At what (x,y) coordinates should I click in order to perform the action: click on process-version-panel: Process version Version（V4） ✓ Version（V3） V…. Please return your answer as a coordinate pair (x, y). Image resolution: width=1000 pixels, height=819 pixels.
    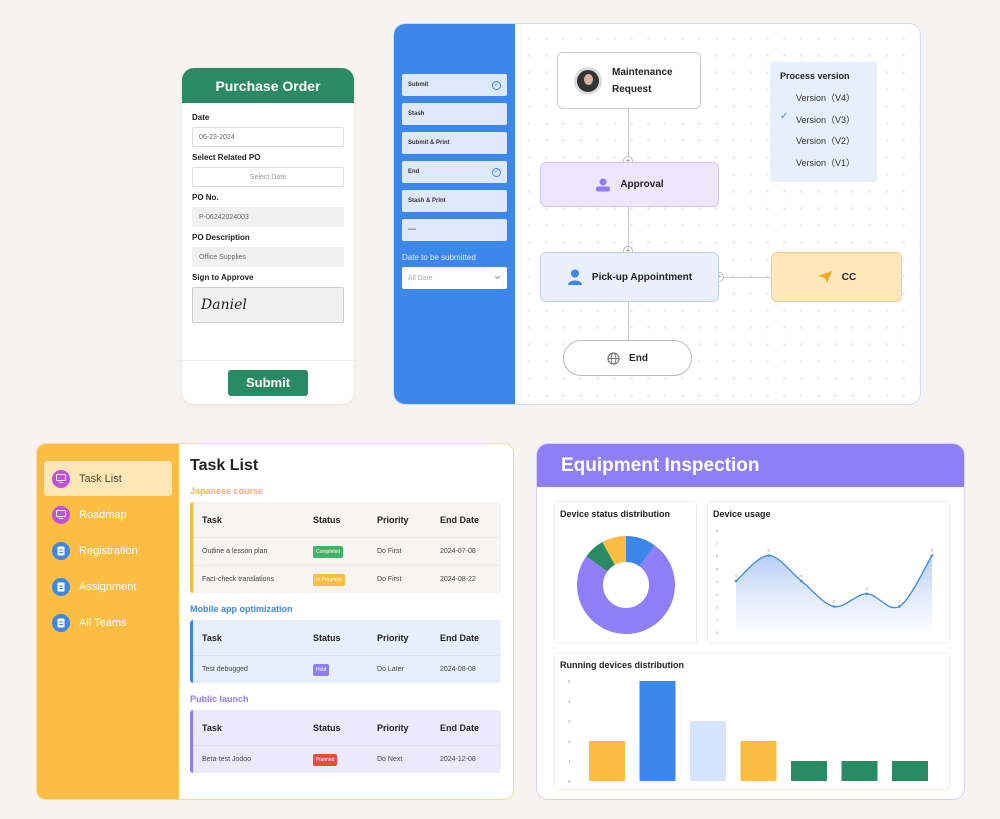
    Looking at the image, I should click on (823, 122).